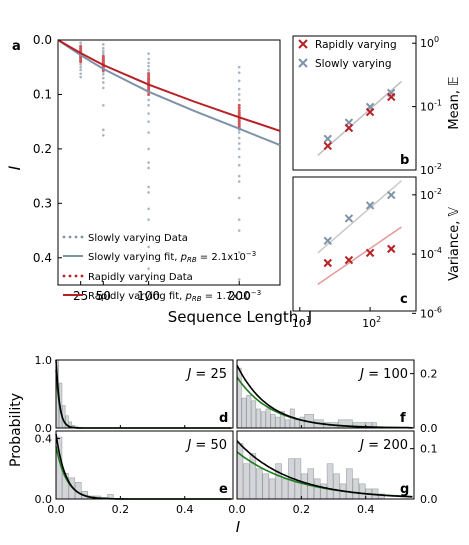 Image resolution: width=469 pixels, height=545 pixels. What do you see at coordinates (431, 169) in the screenshot?
I see `panel-b-y-tick-label: 10⁻²` at bounding box center [431, 169].